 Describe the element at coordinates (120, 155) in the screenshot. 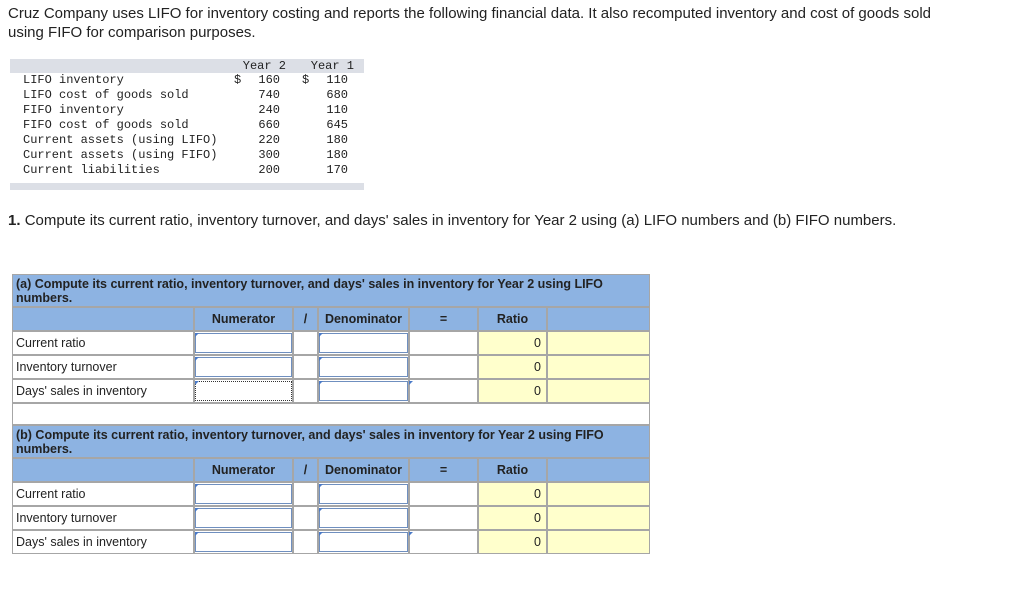

I see `row-label: Current assets (using FIFO)` at that location.